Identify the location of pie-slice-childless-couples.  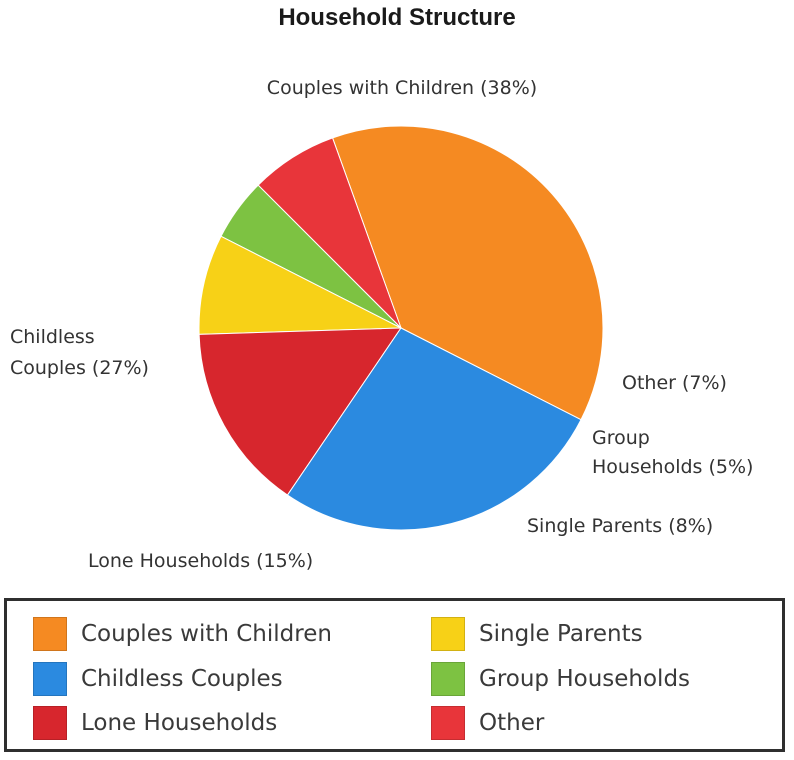
(434, 429).